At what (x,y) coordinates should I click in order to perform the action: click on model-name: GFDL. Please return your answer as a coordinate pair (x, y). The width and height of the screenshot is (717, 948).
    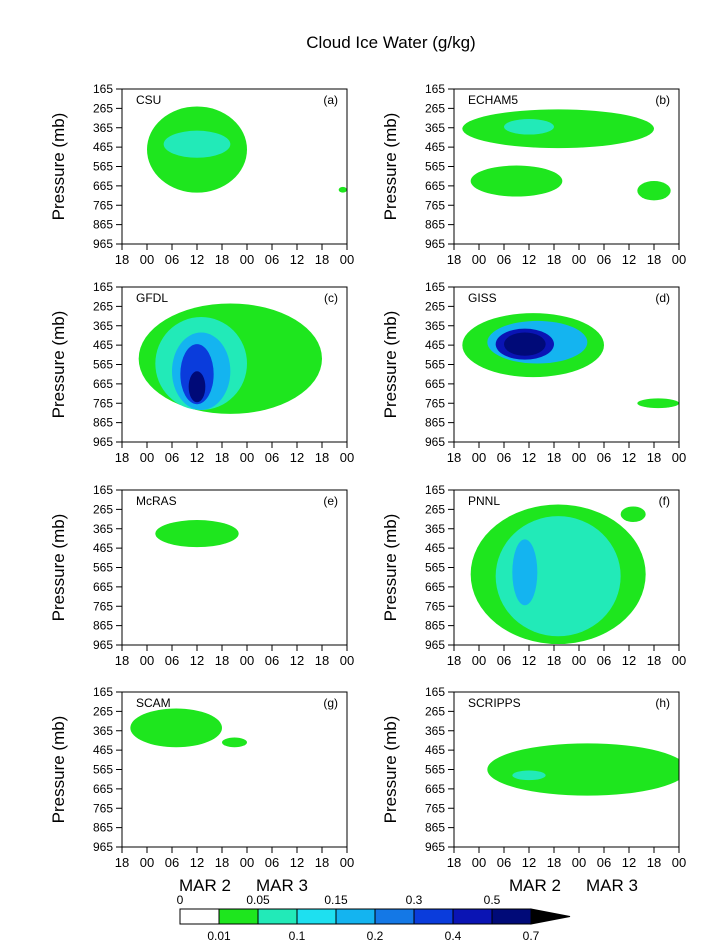
    Looking at the image, I should click on (152, 298).